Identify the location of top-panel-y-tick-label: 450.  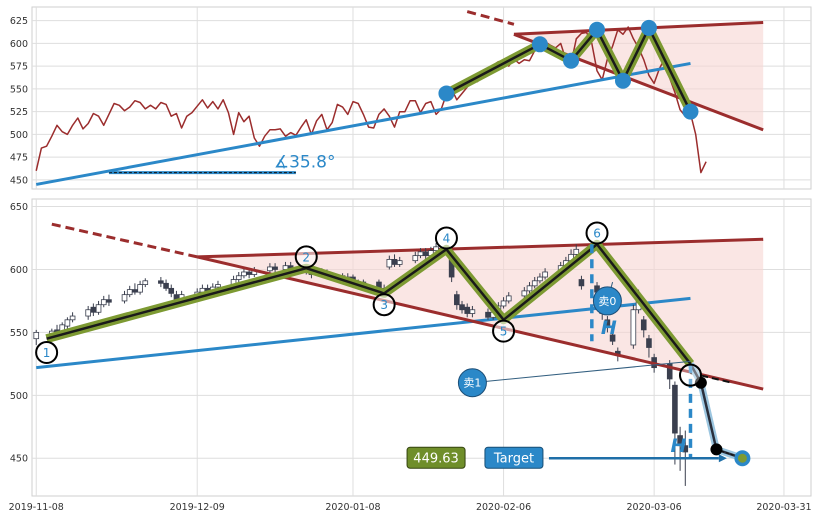
(19, 180).